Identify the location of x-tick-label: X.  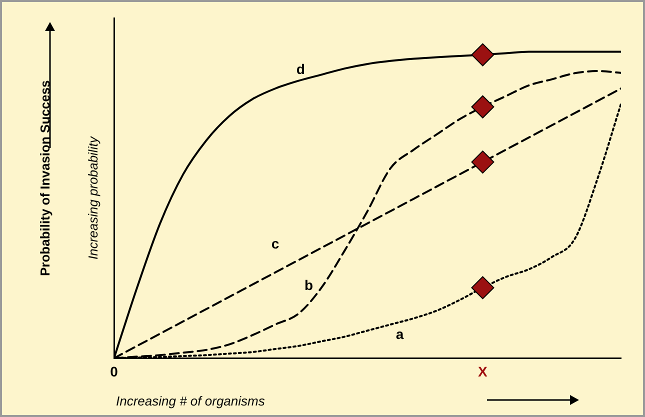
(483, 371).